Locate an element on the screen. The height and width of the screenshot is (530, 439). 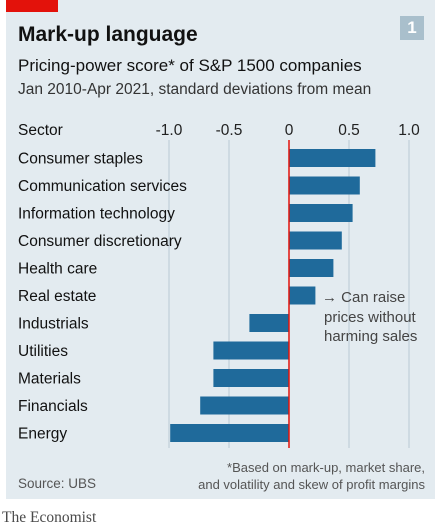
figure-number-badge: 1 is located at coordinates (412, 28).